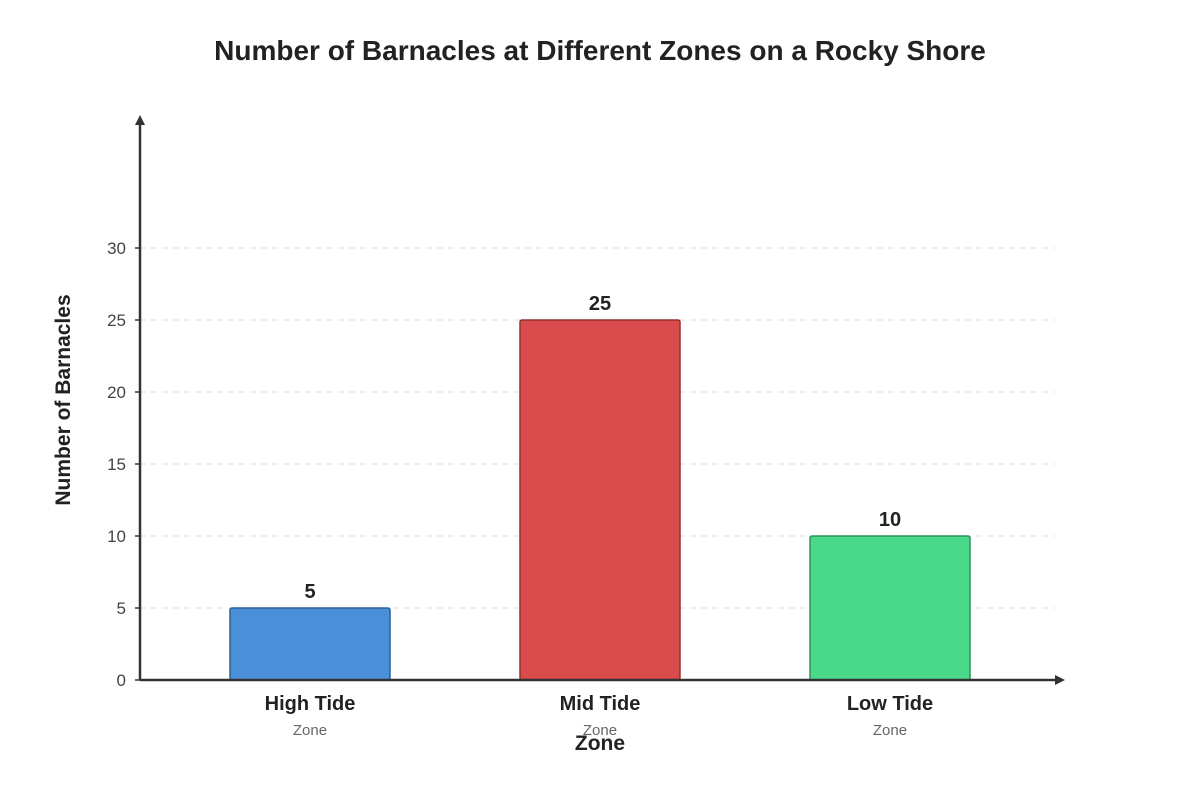 The image size is (1200, 800). I want to click on x-axis-label: Zone, so click(600, 743).